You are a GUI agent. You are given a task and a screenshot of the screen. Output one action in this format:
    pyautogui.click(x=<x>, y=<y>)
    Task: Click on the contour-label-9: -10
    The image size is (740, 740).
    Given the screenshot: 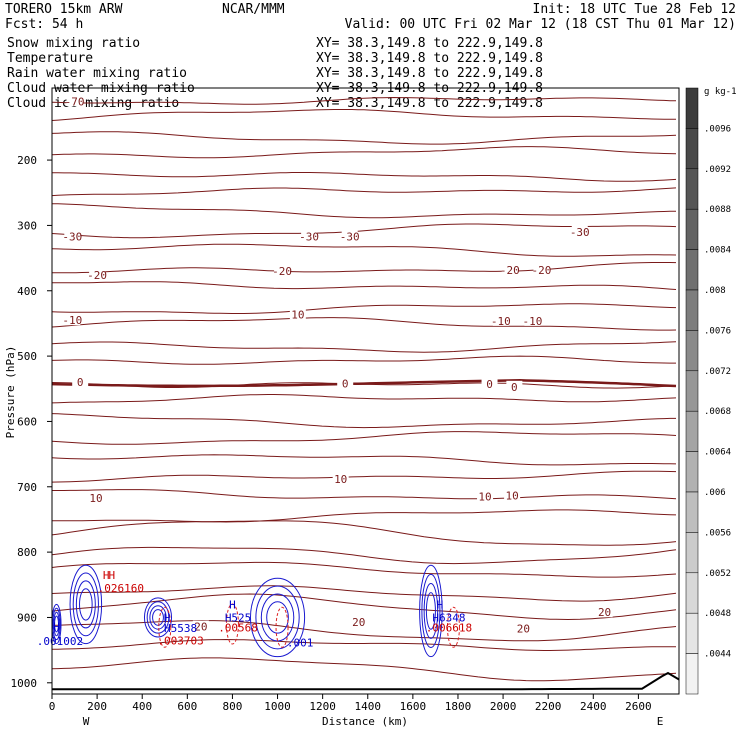 What is the action you would take?
    pyautogui.click(x=72, y=320)
    